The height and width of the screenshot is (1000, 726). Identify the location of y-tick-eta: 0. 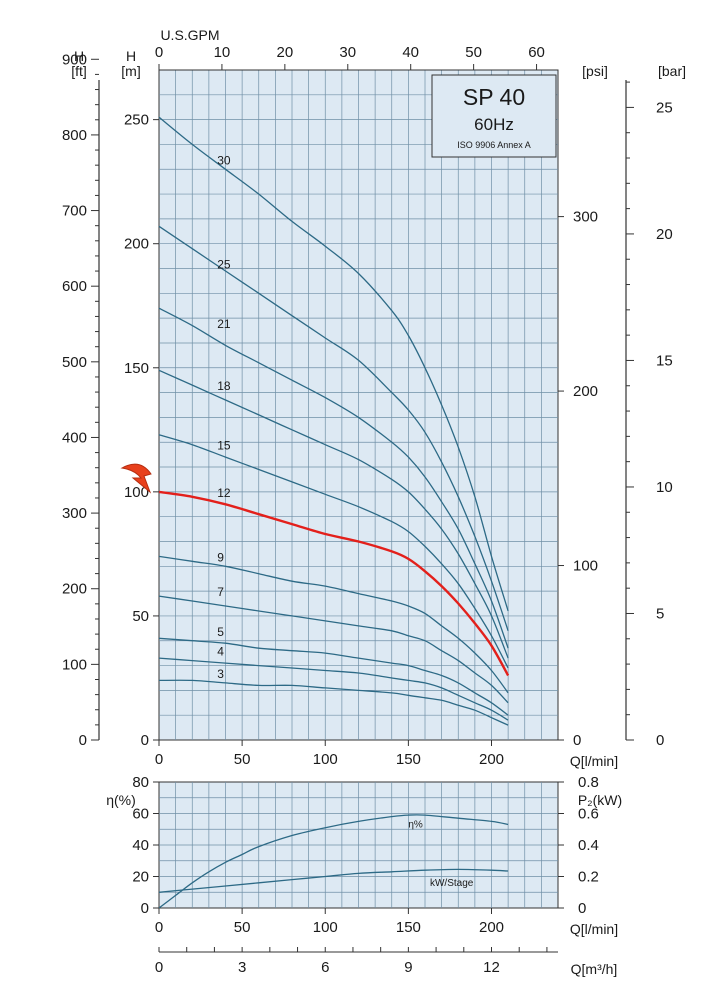
(145, 908).